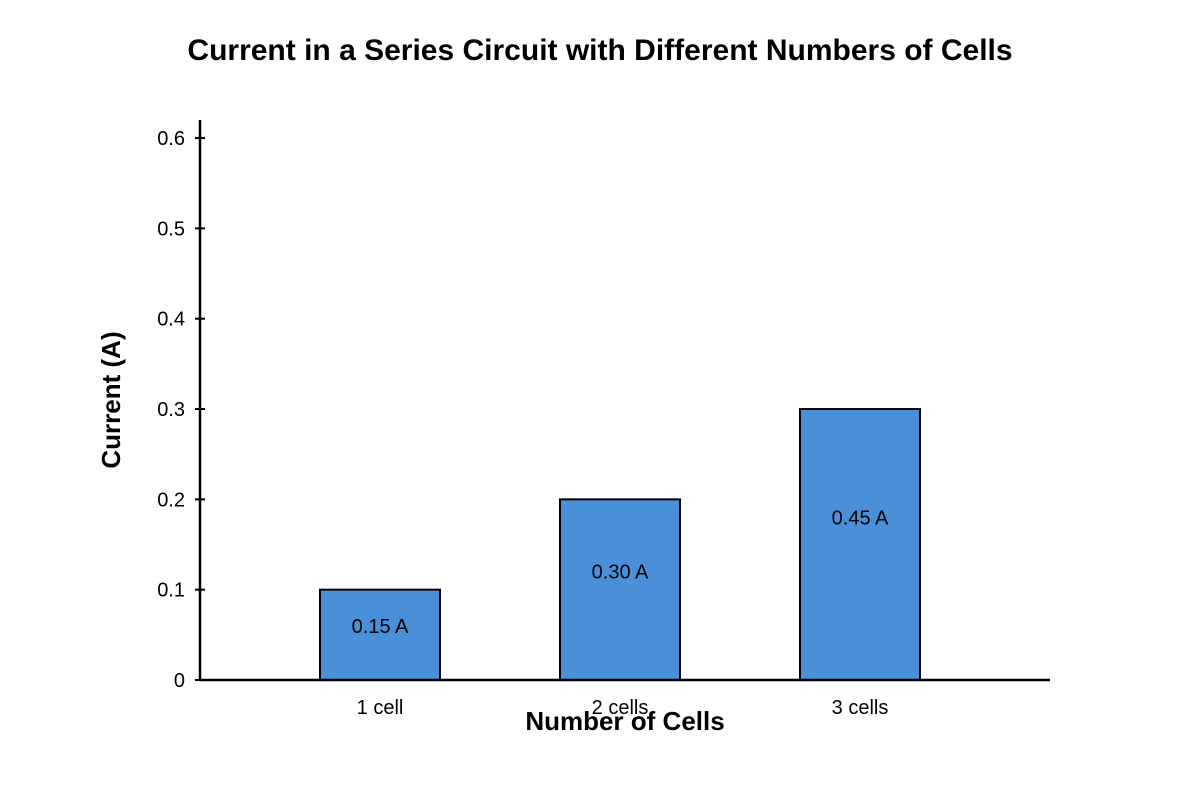 This screenshot has width=1200, height=800. What do you see at coordinates (171, 500) in the screenshot?
I see `y-tick-label: 0.2` at bounding box center [171, 500].